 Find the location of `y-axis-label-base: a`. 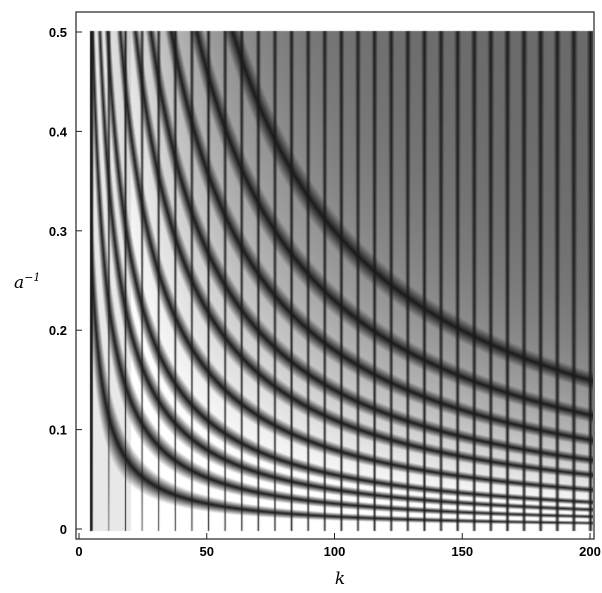

y-axis-label-base: a is located at coordinates (19, 283).